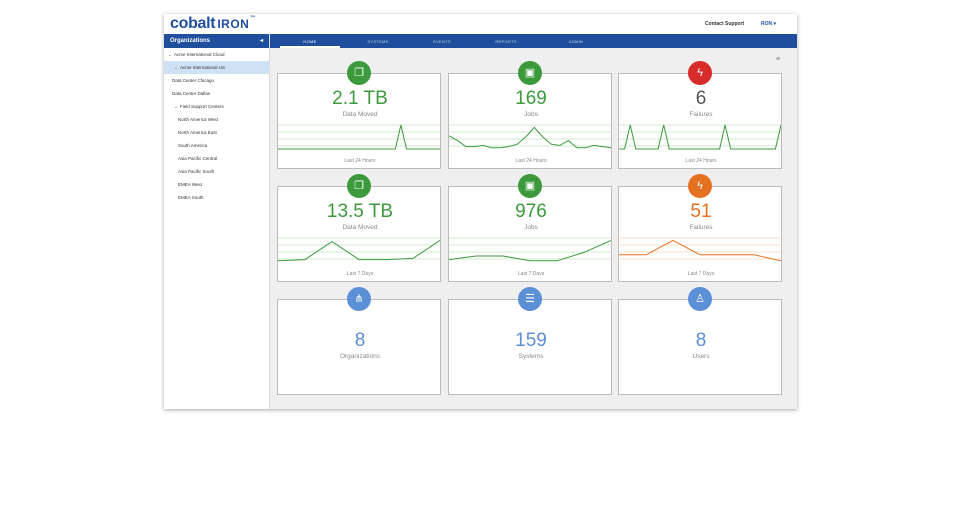  What do you see at coordinates (769, 24) in the screenshot?
I see `user-menu: RON ▾` at bounding box center [769, 24].